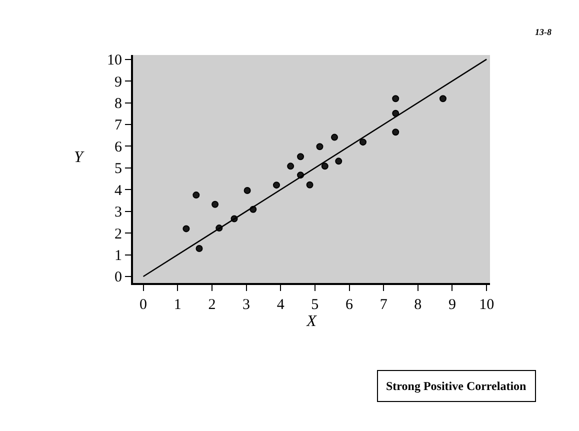 The width and height of the screenshot is (579, 431). I want to click on text: 13-8, so click(543, 32).